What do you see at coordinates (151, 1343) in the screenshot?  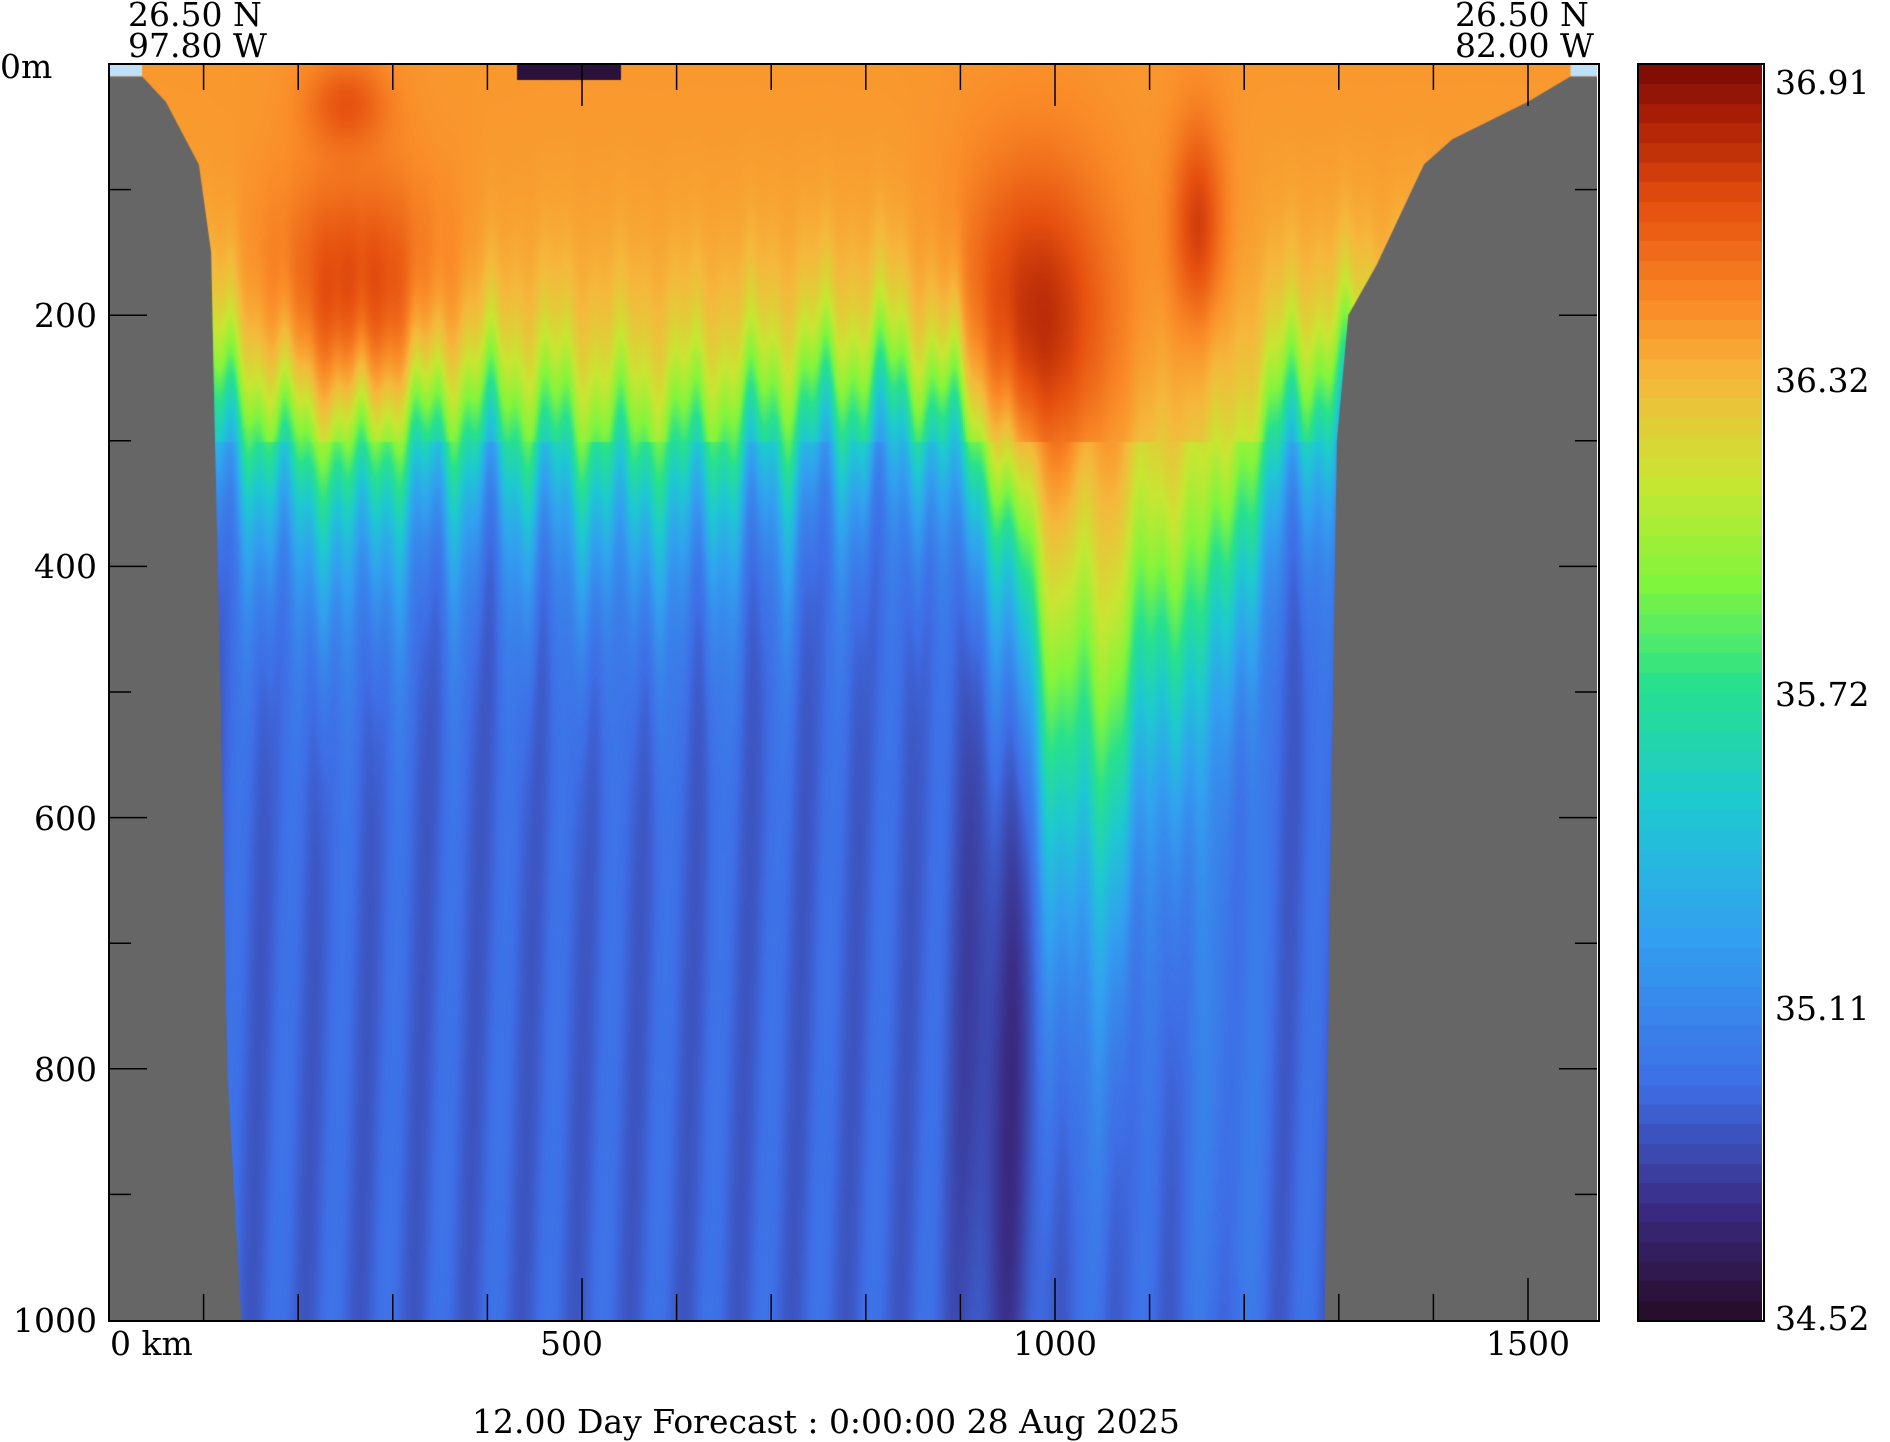 I see `x-tick-label: 0 km` at bounding box center [151, 1343].